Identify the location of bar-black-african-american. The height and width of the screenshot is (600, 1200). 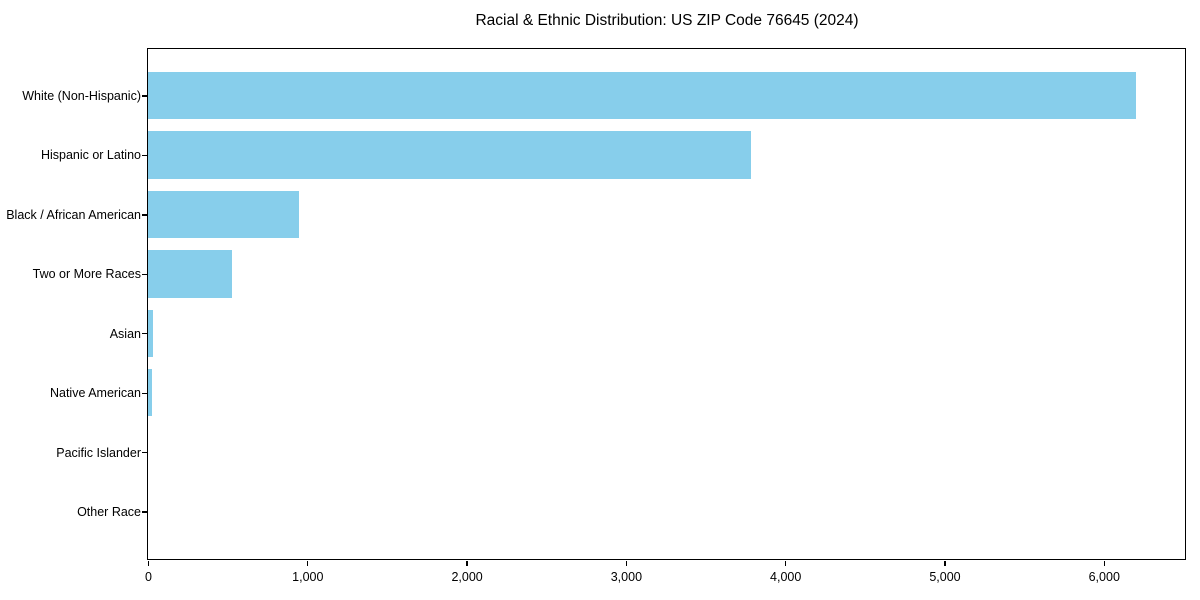
(224, 214).